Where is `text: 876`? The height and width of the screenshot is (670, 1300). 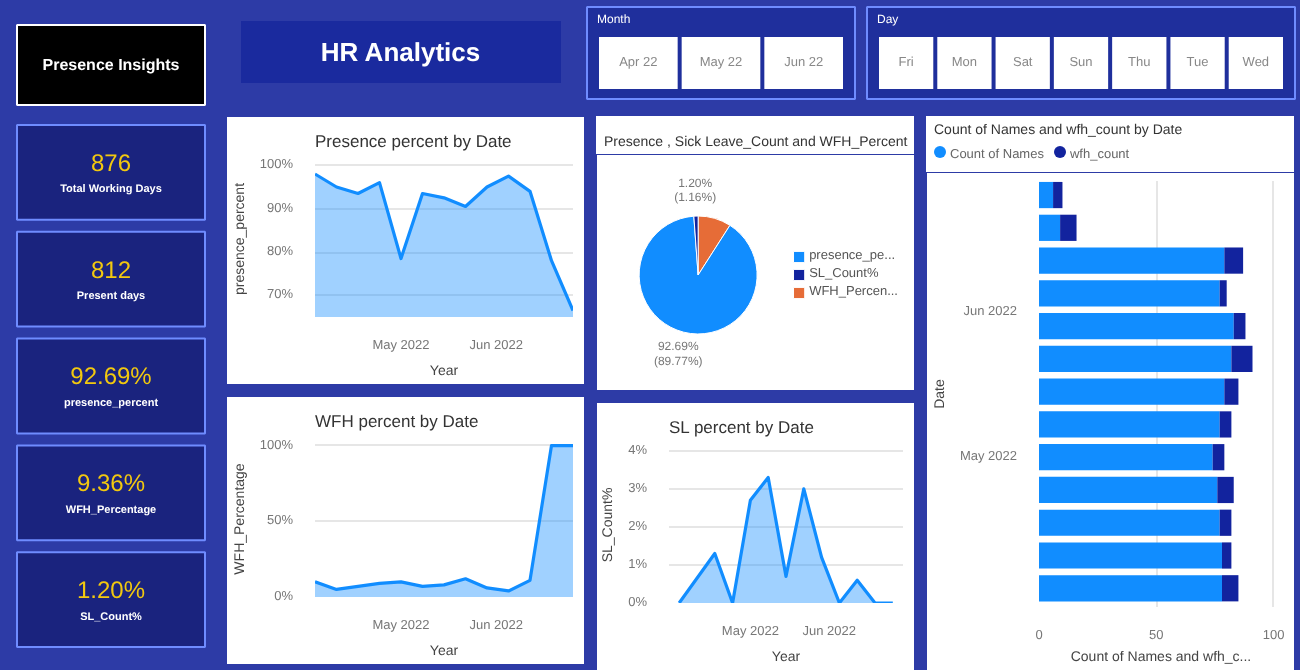 text: 876 is located at coordinates (111, 163).